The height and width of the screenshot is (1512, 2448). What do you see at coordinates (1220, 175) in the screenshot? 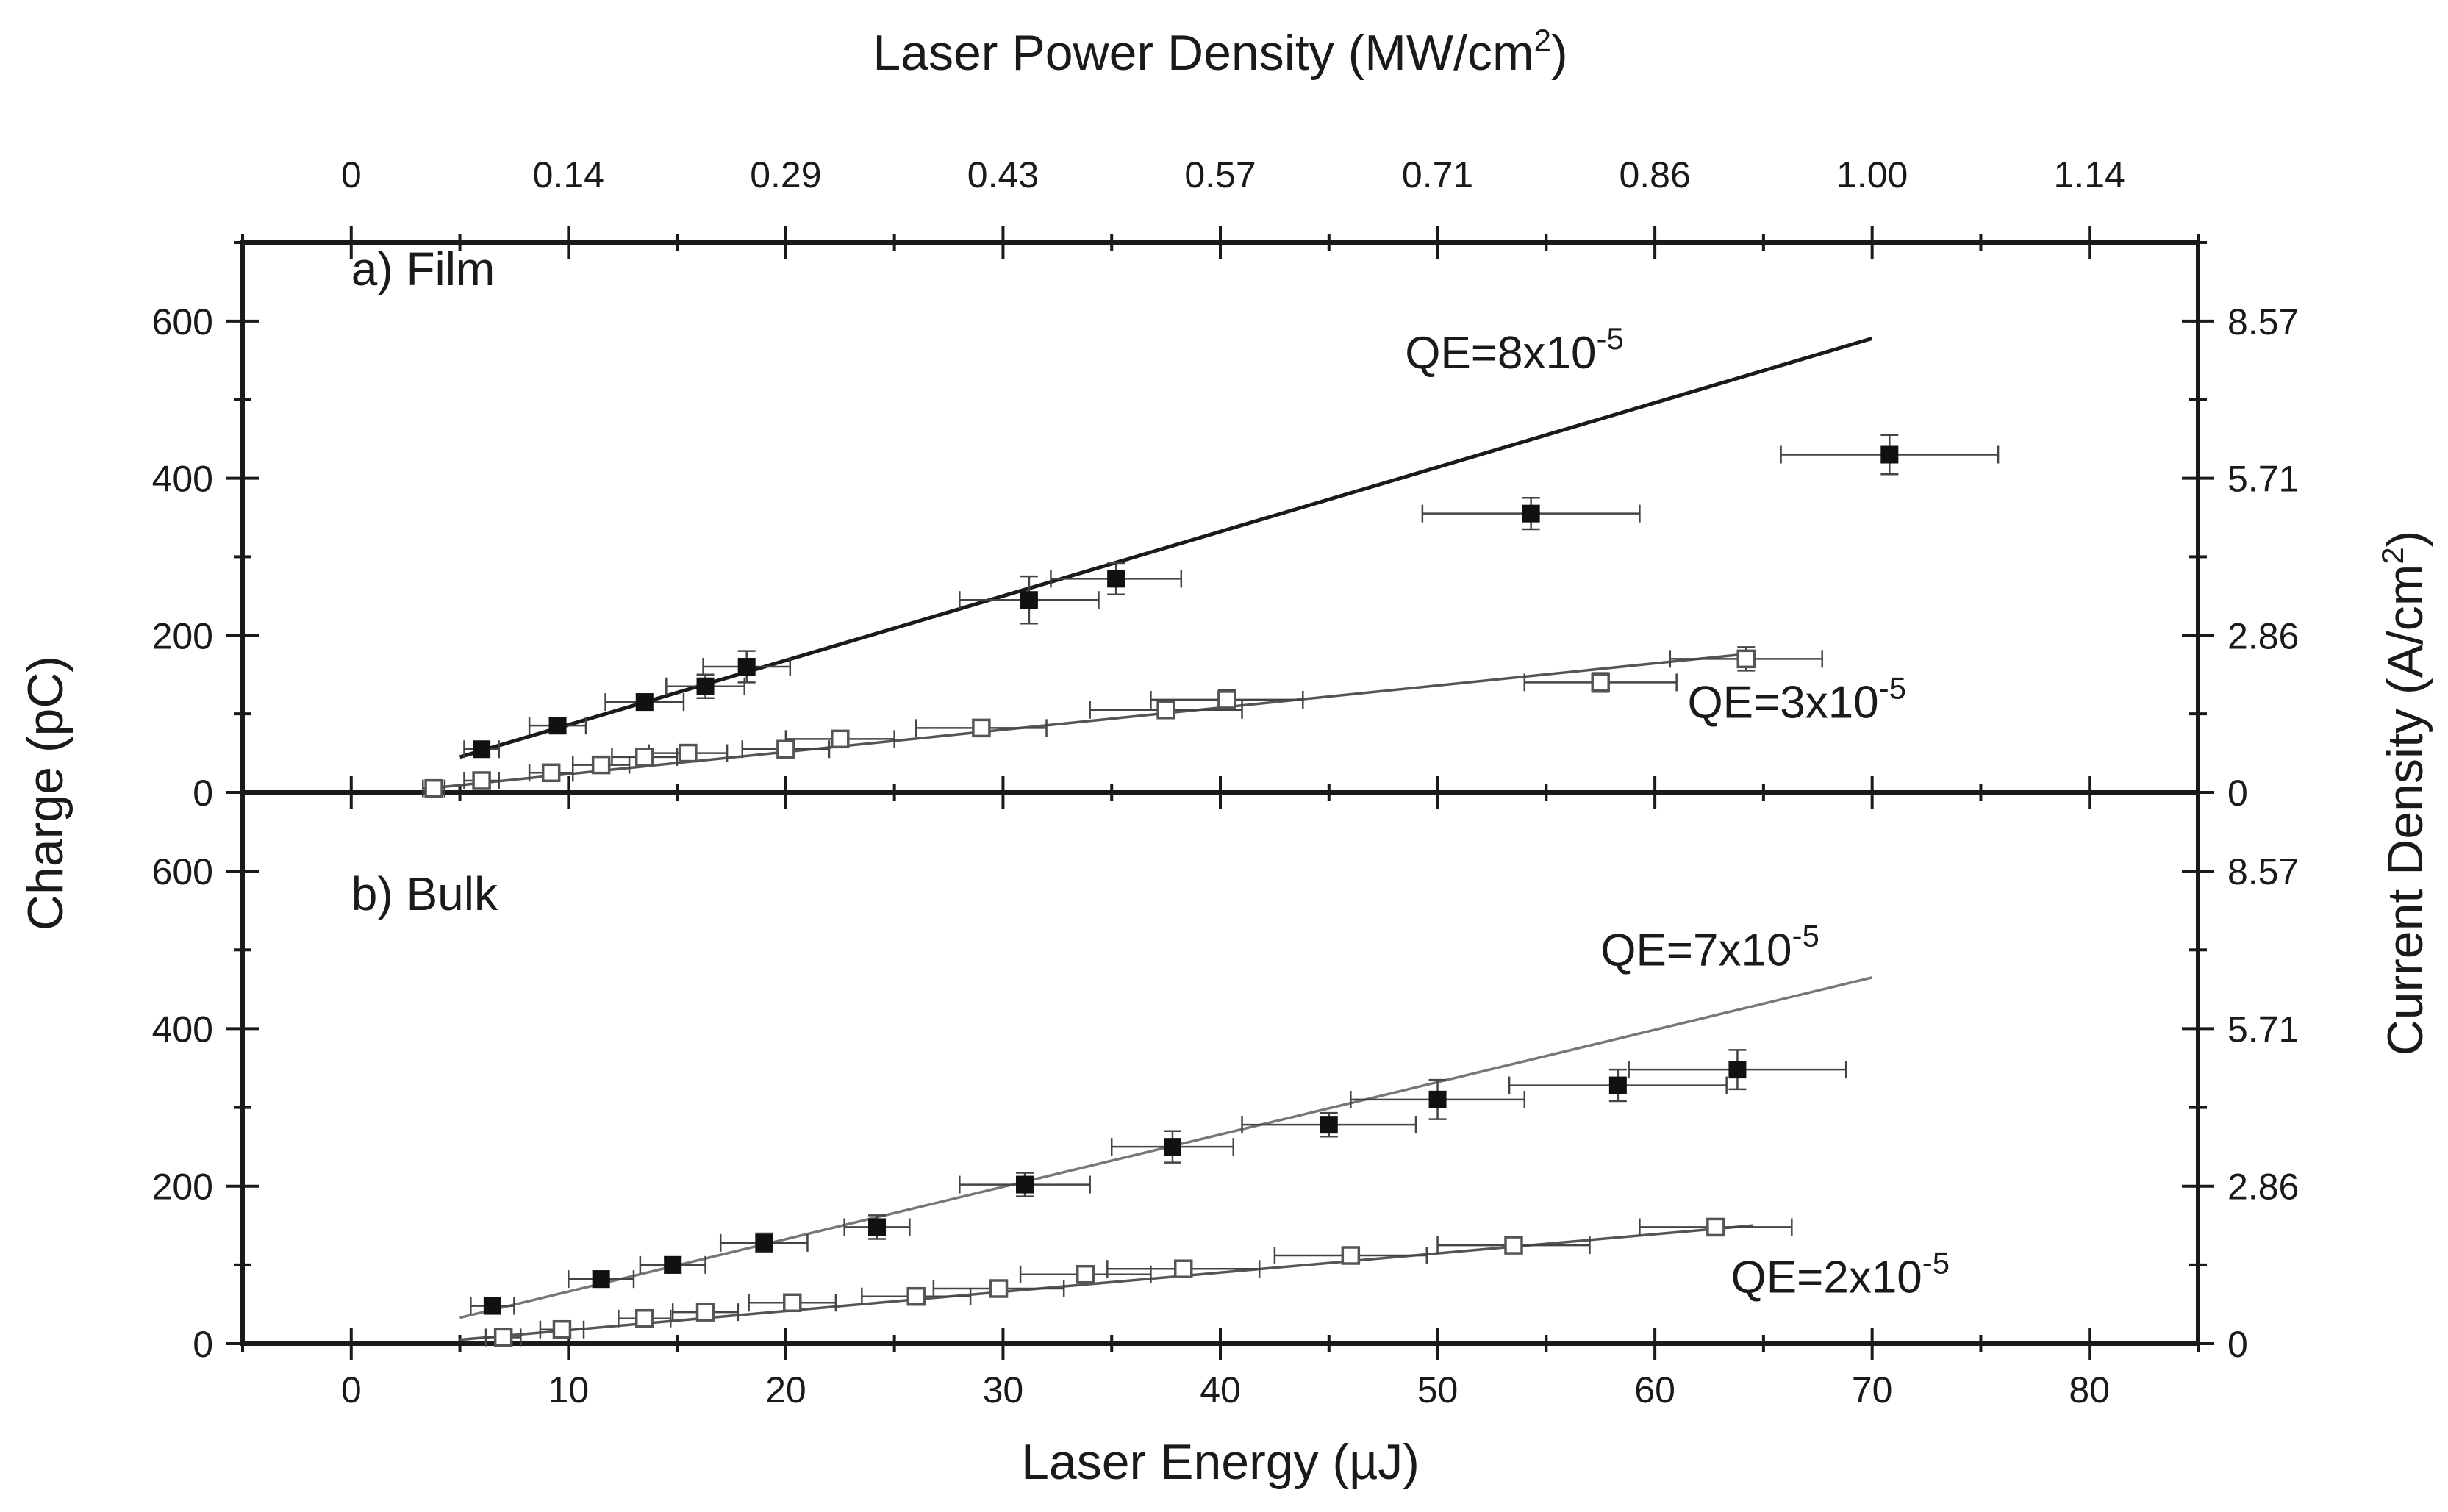
I see `top-tick-label: 0.57` at bounding box center [1220, 175].